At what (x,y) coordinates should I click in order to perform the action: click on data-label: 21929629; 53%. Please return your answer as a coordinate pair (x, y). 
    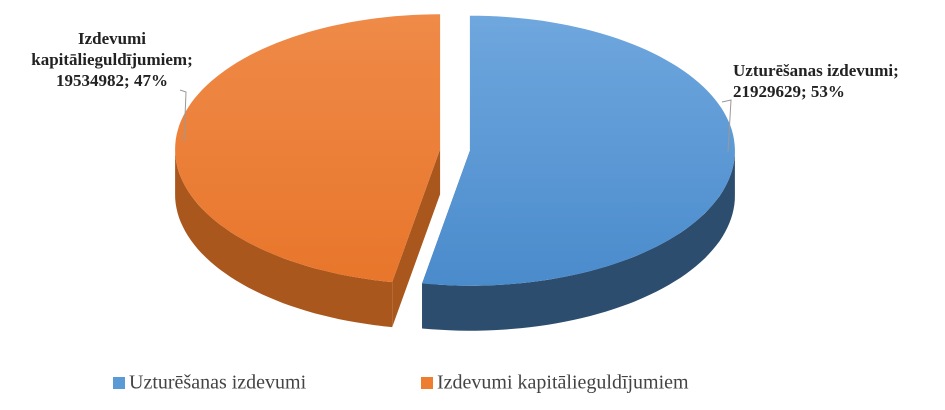
    Looking at the image, I should click on (789, 91).